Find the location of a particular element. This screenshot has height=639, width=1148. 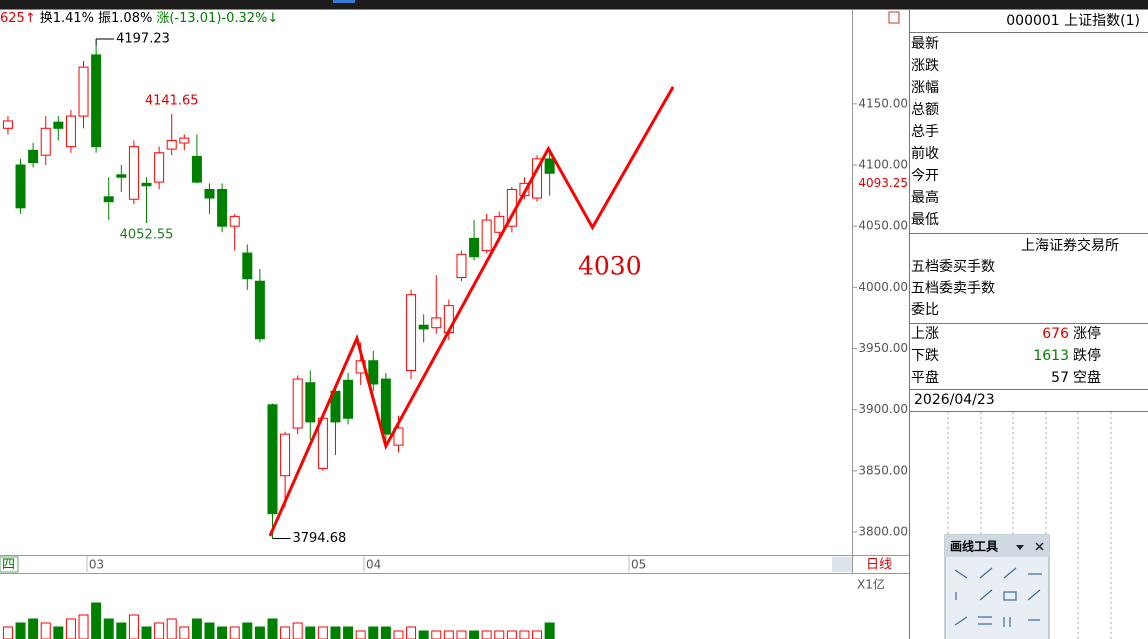

toolbar-header is located at coordinates (997, 546).